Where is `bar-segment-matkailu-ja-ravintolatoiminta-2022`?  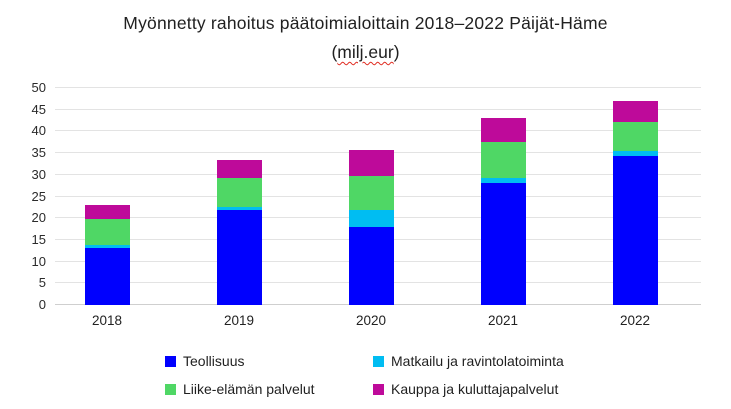 bar-segment-matkailu-ja-ravintolatoiminta-2022 is located at coordinates (635, 153).